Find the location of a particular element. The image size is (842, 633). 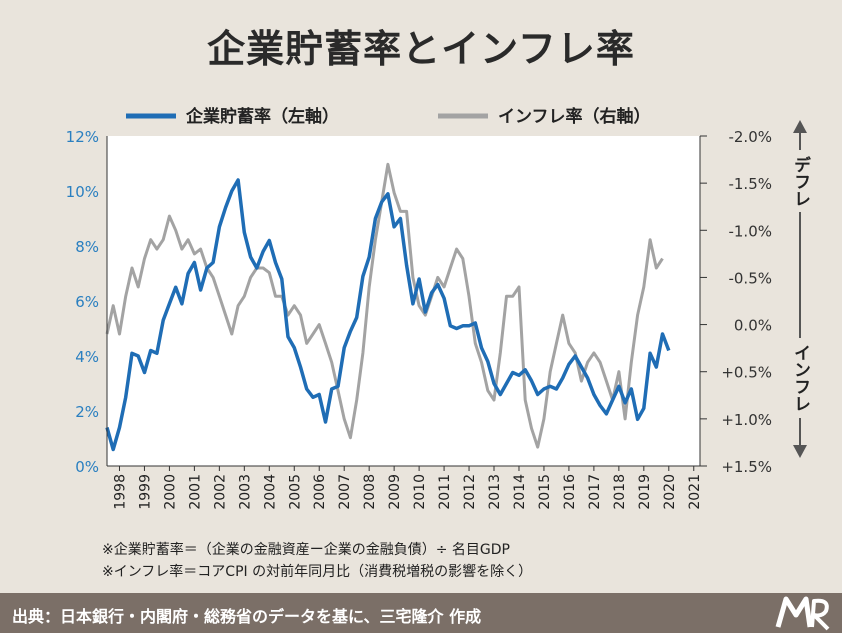

footer: 出典：日本銀行・内閣府・総務省のデータを基に、三宅隆介 作成 is located at coordinates (421, 613).